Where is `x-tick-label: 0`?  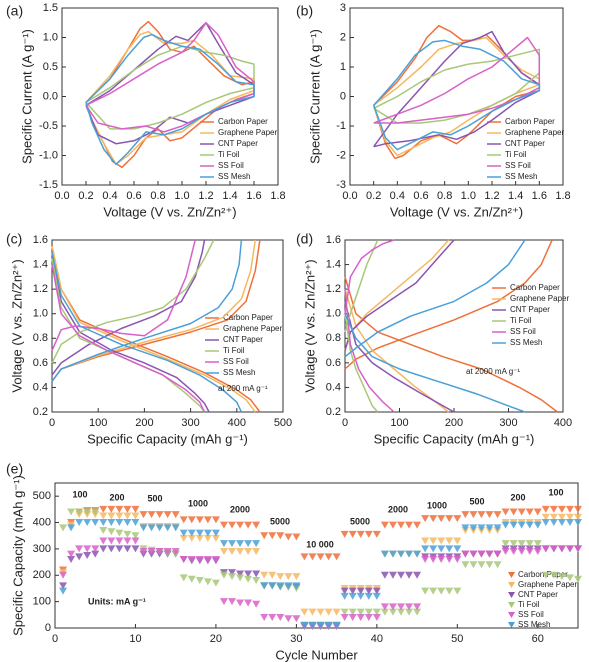
x-tick-label: 0 is located at coordinates (345, 423).